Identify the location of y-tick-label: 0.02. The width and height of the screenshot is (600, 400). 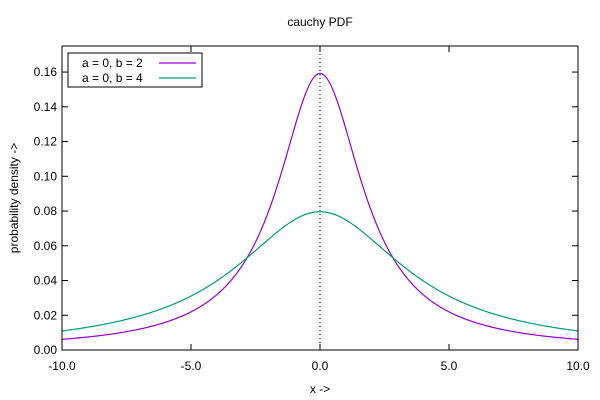
(46, 315).